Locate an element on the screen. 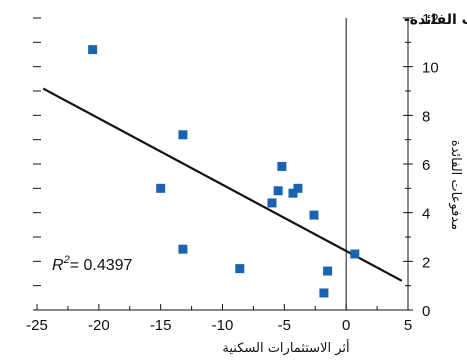  x-tick-label: -15 is located at coordinates (161, 325).